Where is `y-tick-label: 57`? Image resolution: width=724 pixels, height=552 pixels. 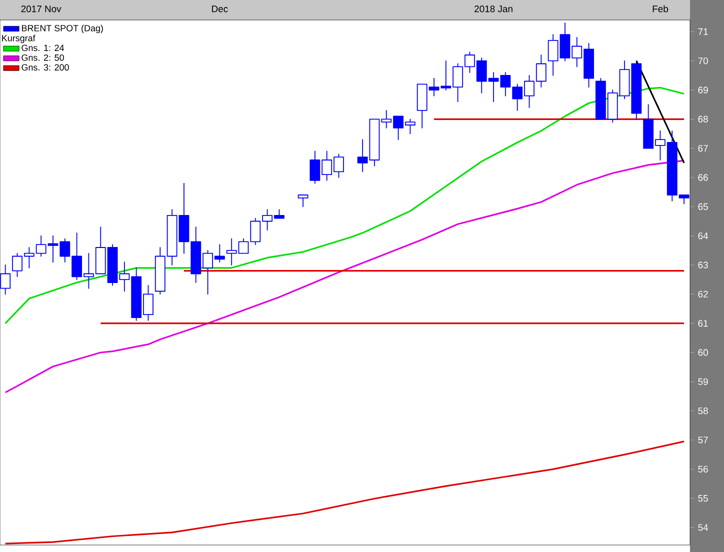
y-tick-label: 57 is located at coordinates (703, 440).